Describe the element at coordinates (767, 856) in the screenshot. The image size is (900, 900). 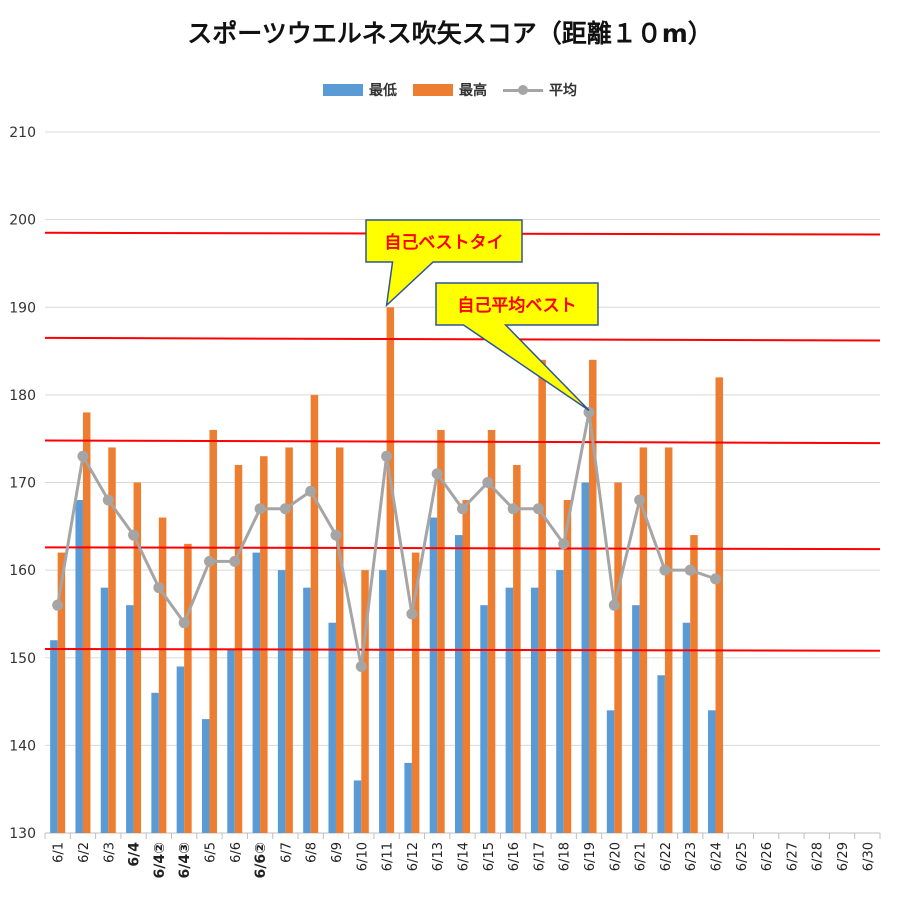
I see `x-tick-label: 6/26` at that location.